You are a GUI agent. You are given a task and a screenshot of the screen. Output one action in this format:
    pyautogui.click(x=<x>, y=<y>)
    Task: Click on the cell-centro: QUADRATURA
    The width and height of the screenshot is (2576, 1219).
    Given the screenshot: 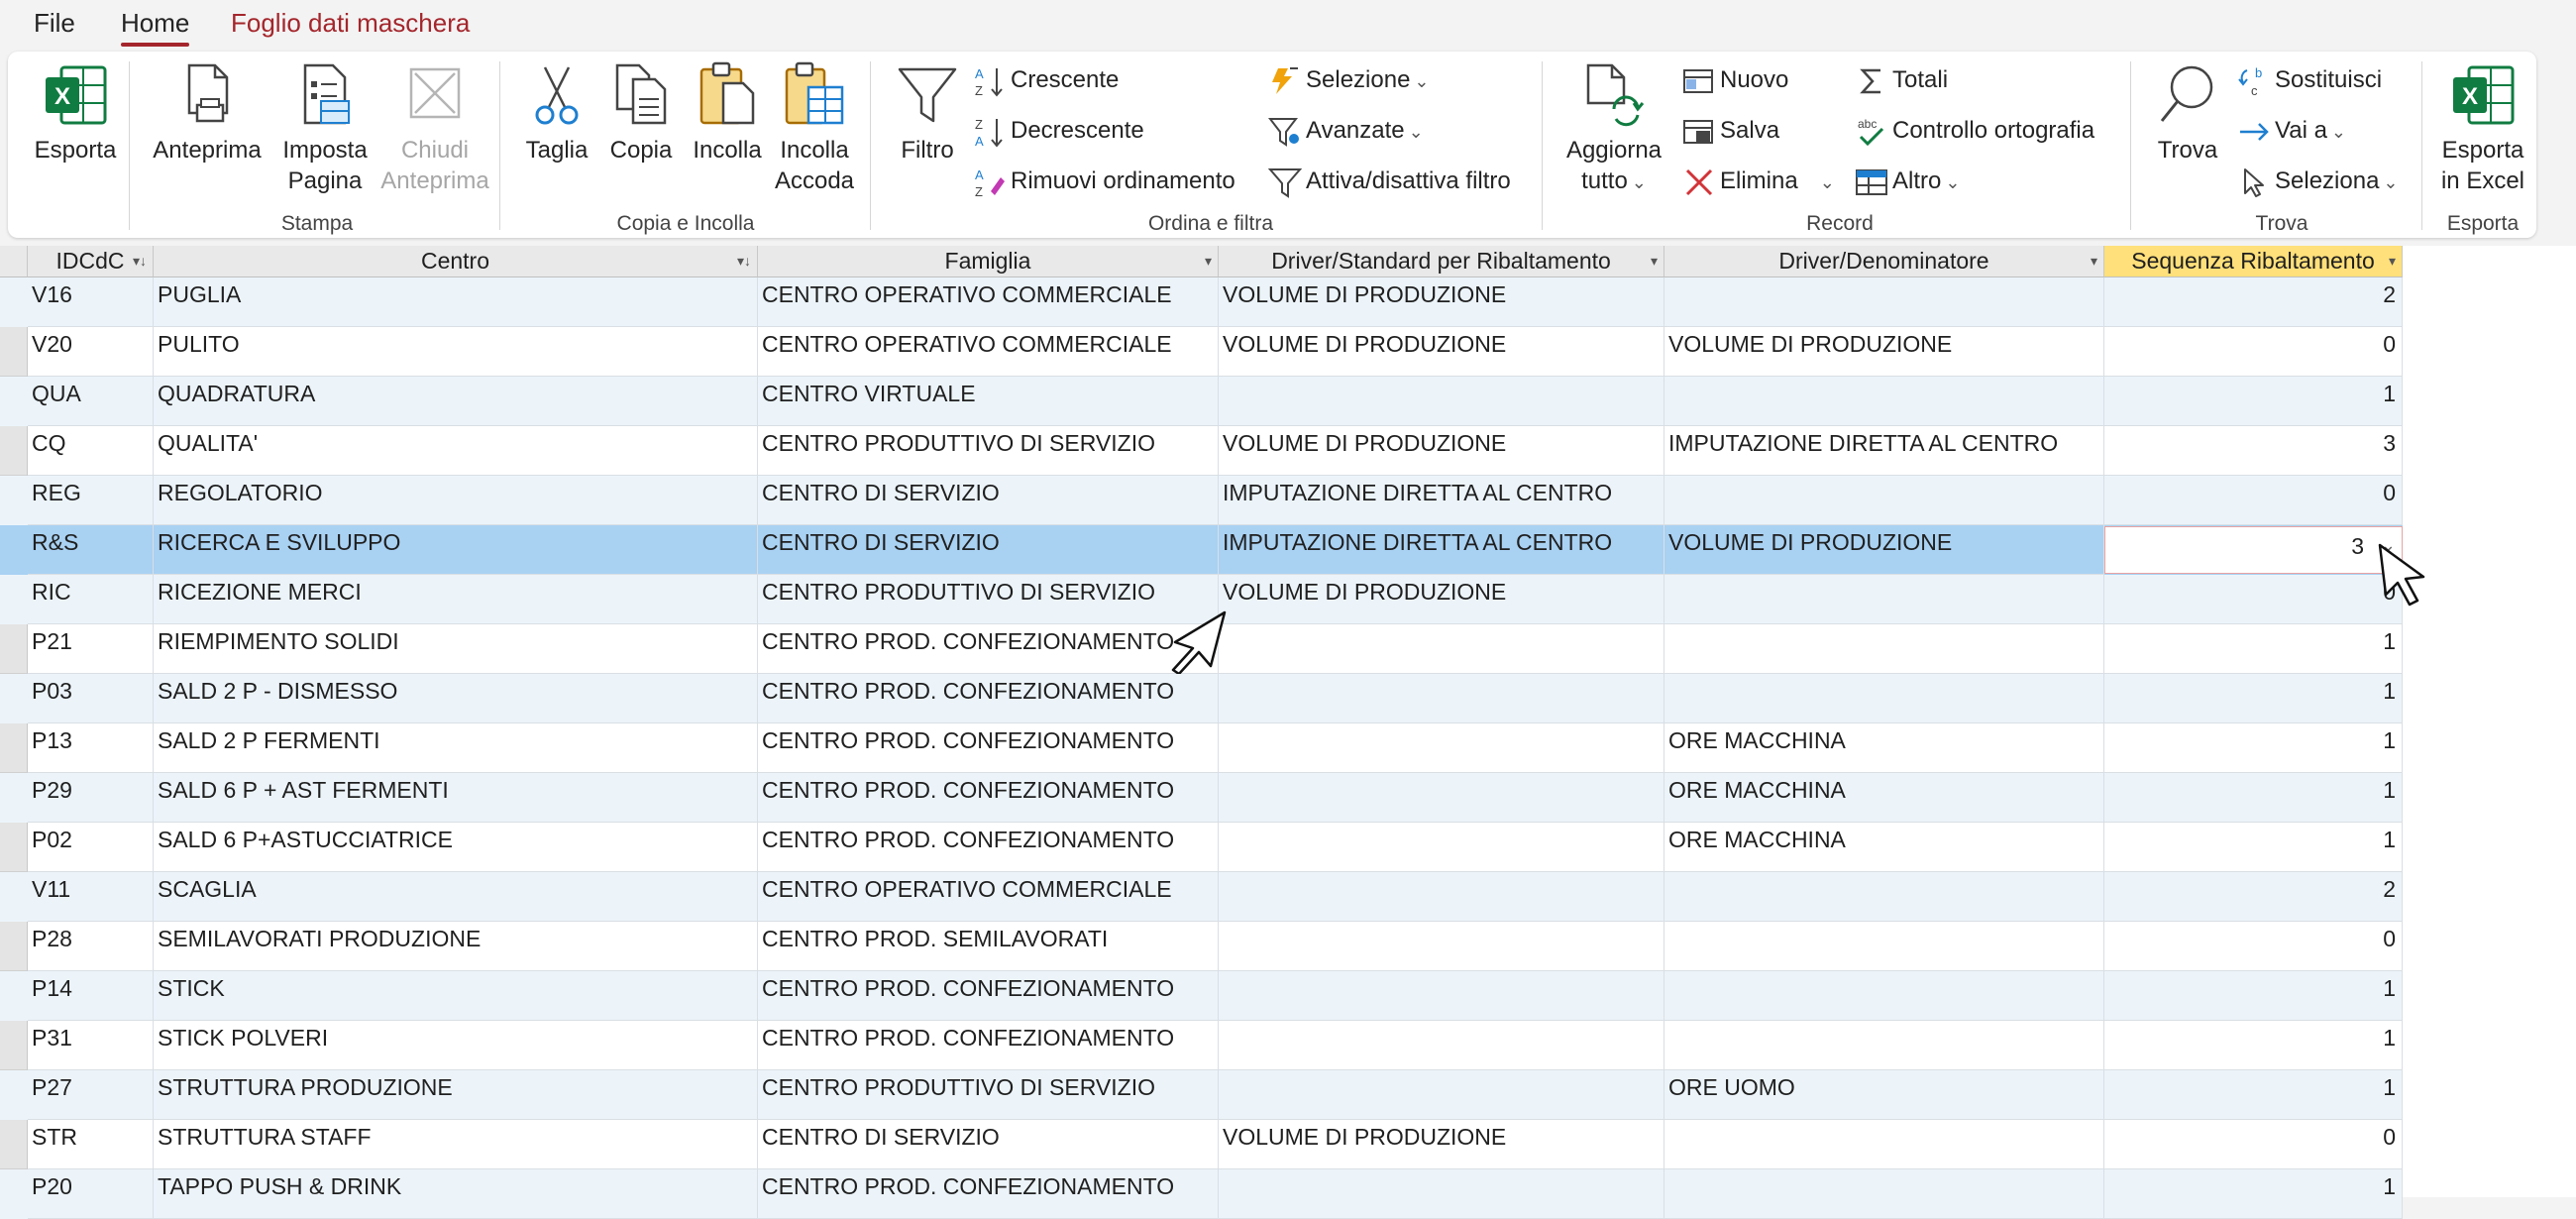 What is the action you would take?
    pyautogui.click(x=456, y=401)
    